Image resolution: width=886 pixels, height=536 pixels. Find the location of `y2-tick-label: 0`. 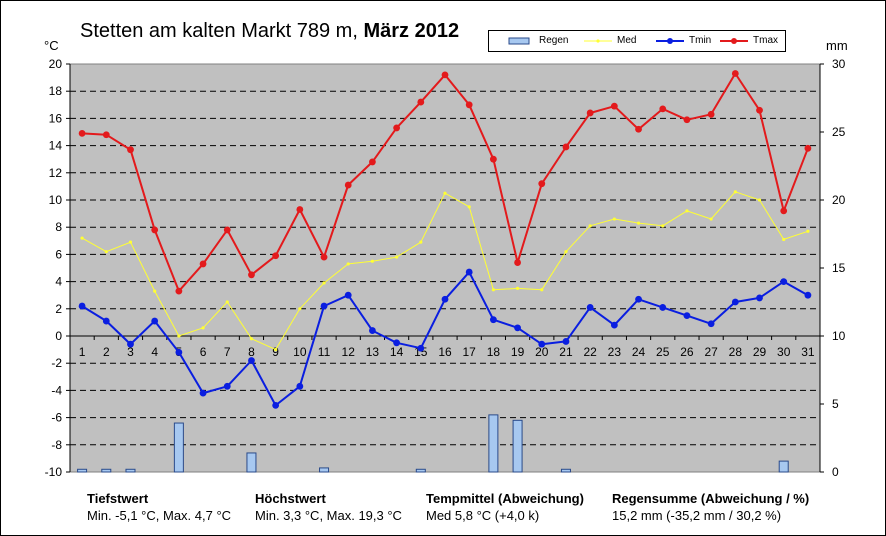

y2-tick-label: 0 is located at coordinates (835, 472).